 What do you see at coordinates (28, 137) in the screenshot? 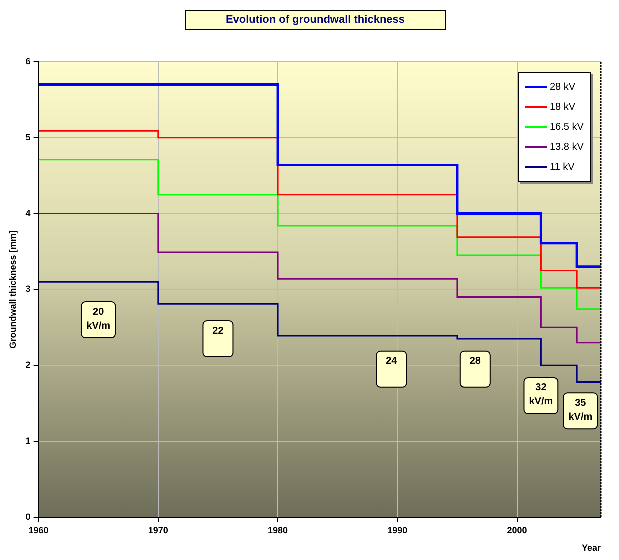
I see `y-tick-label: 5` at bounding box center [28, 137].